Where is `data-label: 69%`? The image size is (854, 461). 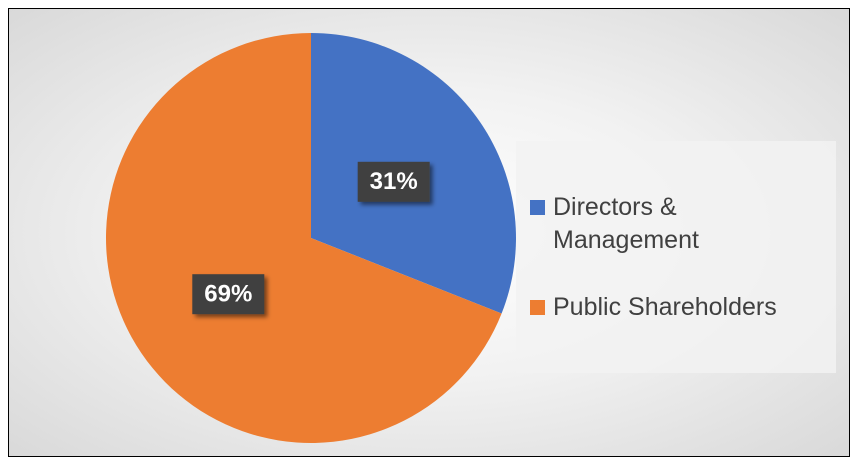 data-label: 69% is located at coordinates (228, 294).